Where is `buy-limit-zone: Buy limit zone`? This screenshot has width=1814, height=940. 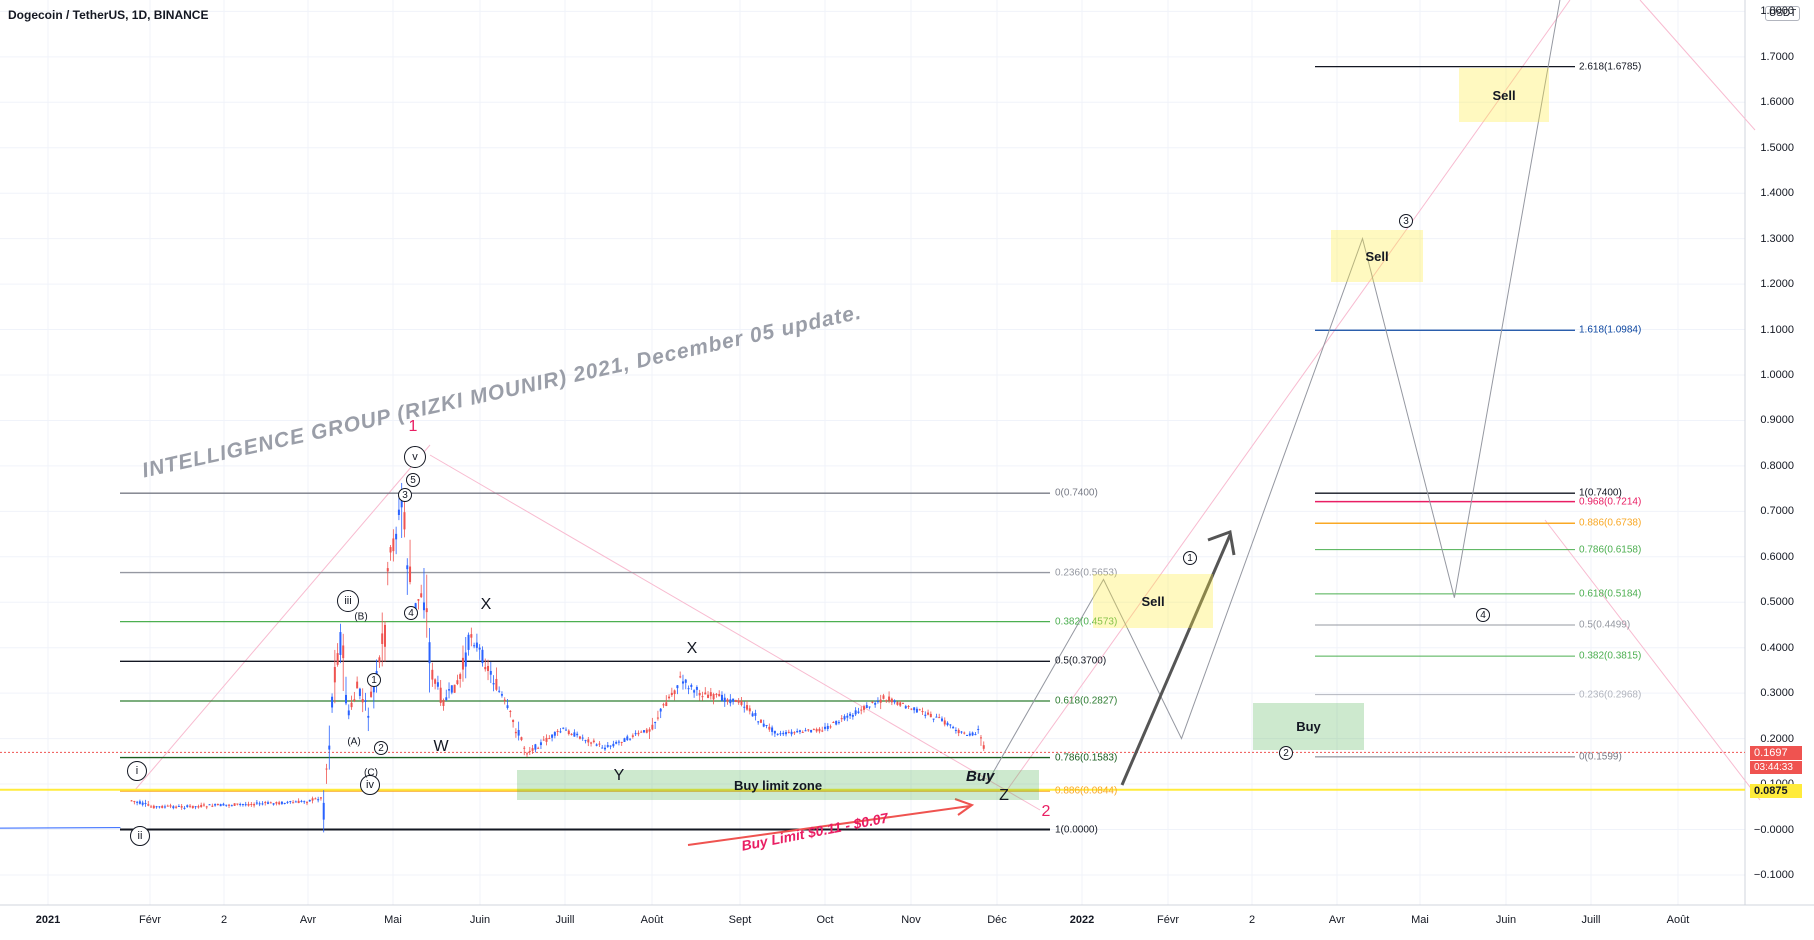 buy-limit-zone: Buy limit zone is located at coordinates (778, 785).